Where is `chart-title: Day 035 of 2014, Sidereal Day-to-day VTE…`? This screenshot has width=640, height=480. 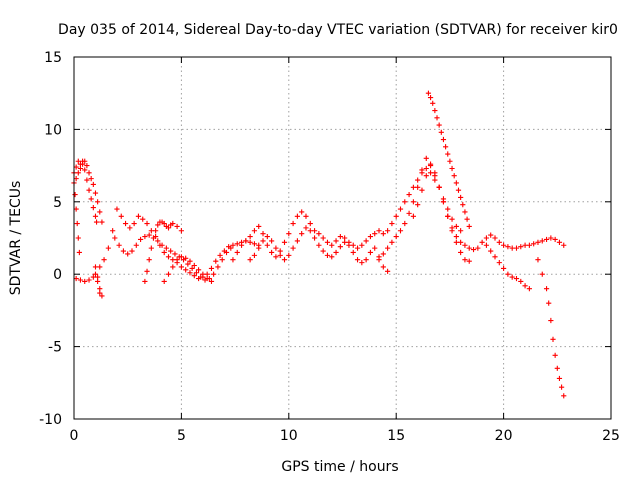
chart-title: Day 035 of 2014, Sidereal Day-to-day VTE… is located at coordinates (338, 30).